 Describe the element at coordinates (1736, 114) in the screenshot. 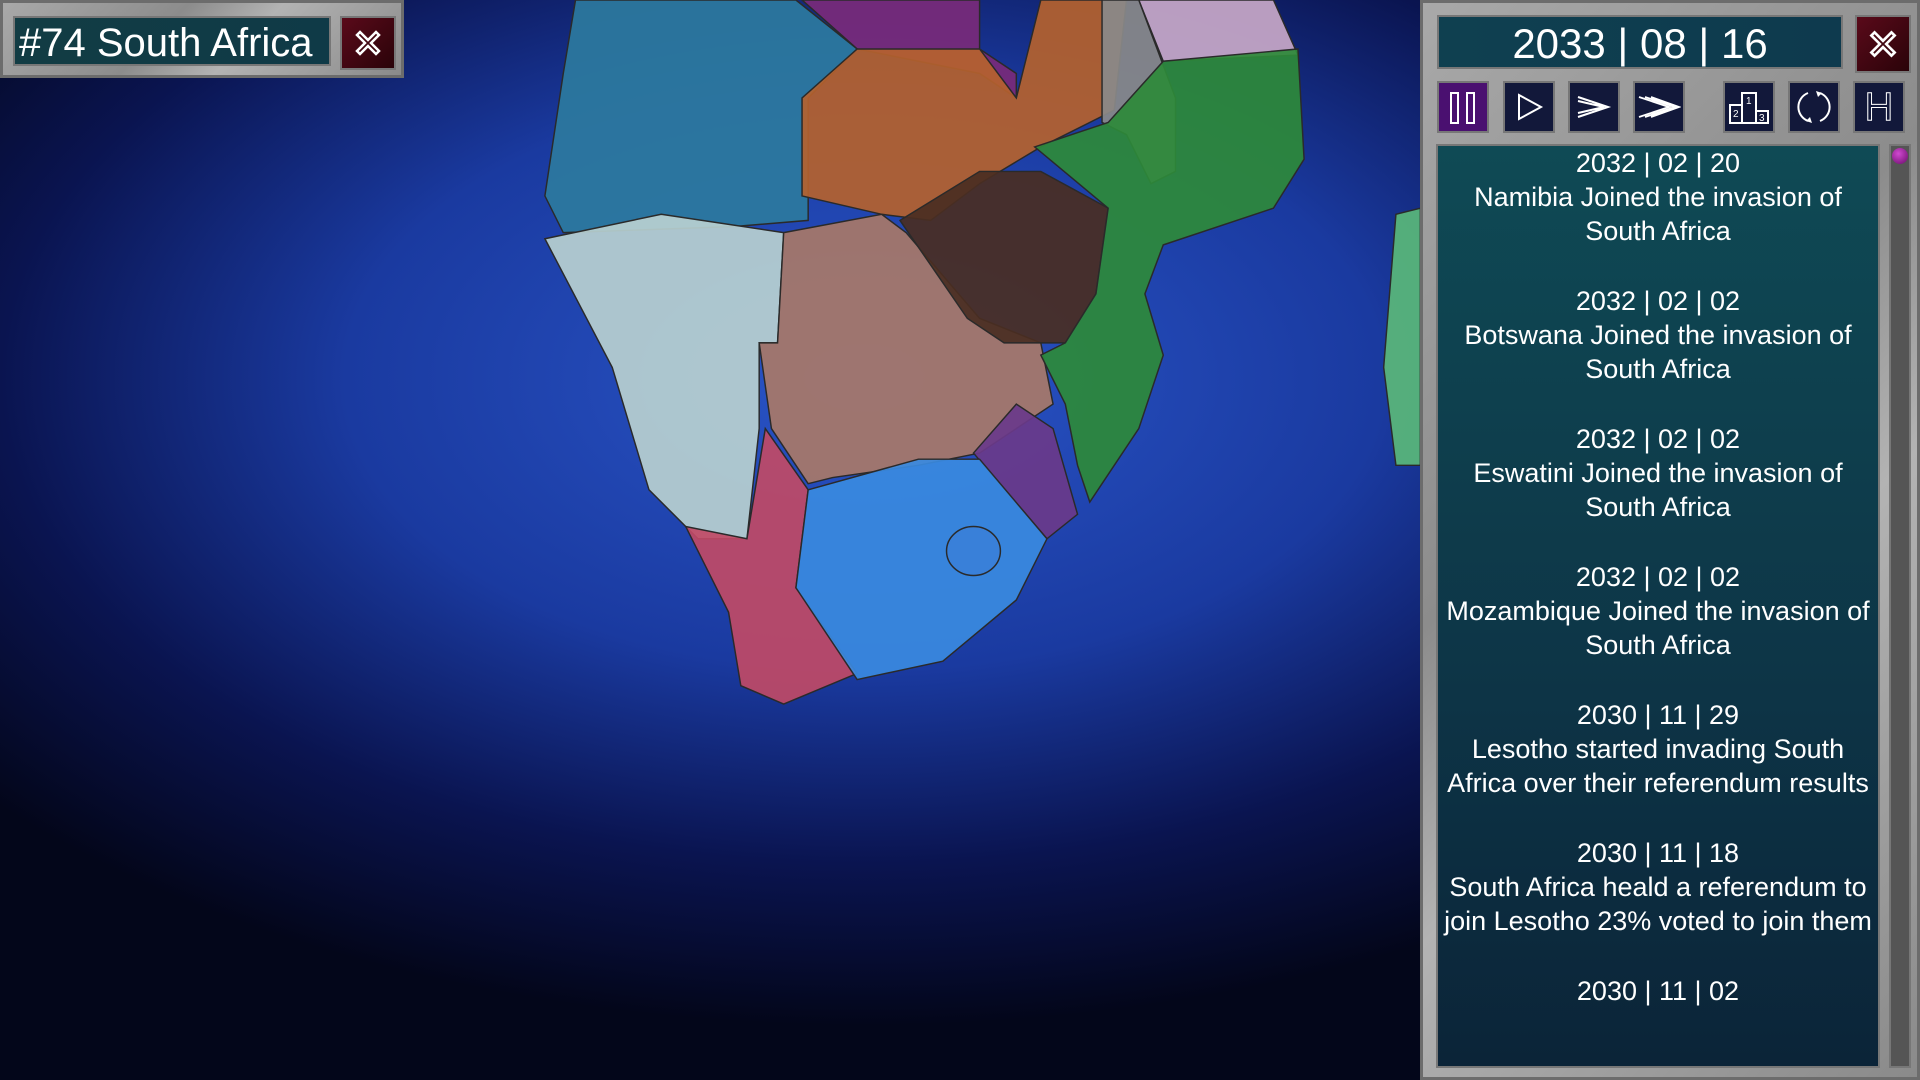

I see `podium-label-2: 2` at that location.